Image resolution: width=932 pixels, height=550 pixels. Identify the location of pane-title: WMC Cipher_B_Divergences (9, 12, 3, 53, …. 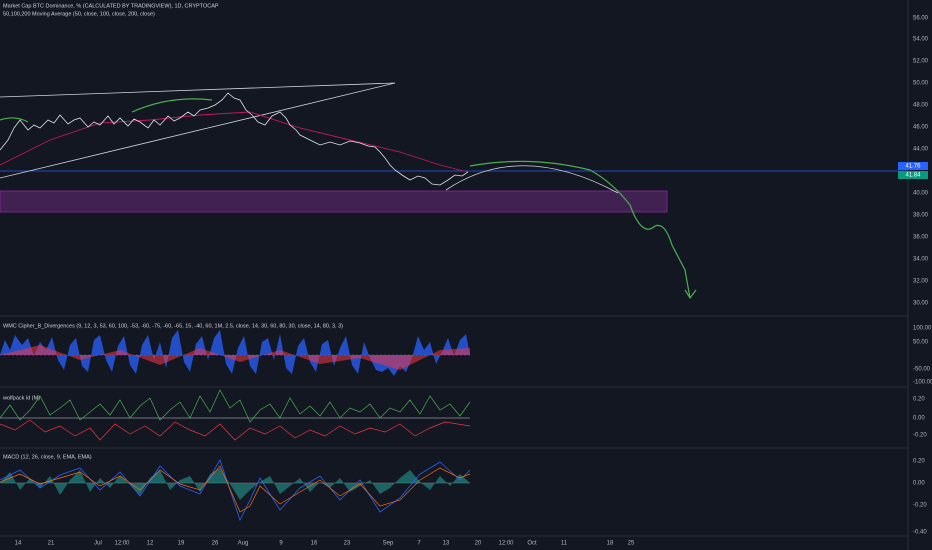
(173, 326).